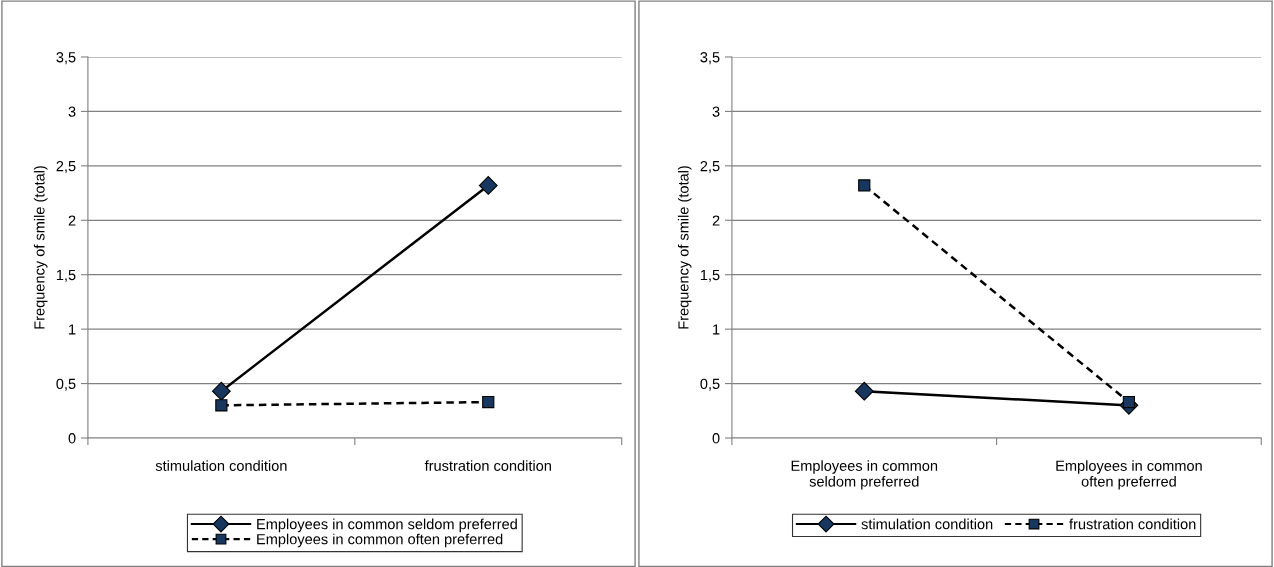 Image resolution: width=1274 pixels, height=567 pixels. What do you see at coordinates (487, 465) in the screenshot?
I see `x-tick-label: frustration condition` at bounding box center [487, 465].